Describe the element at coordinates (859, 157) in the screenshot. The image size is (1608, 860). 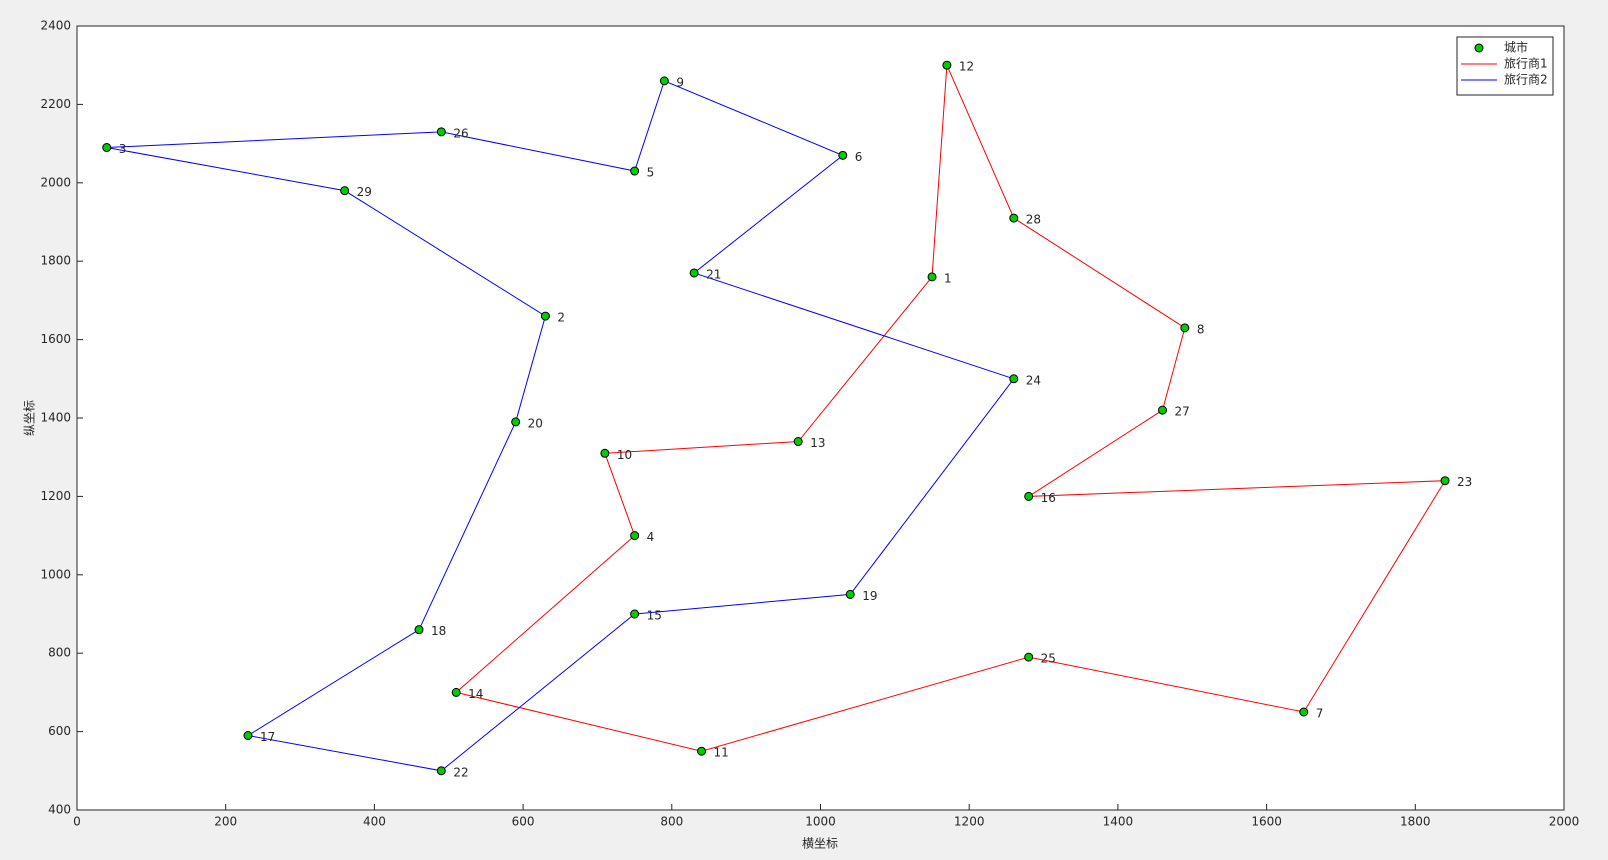
I see `city-label: 6` at that location.